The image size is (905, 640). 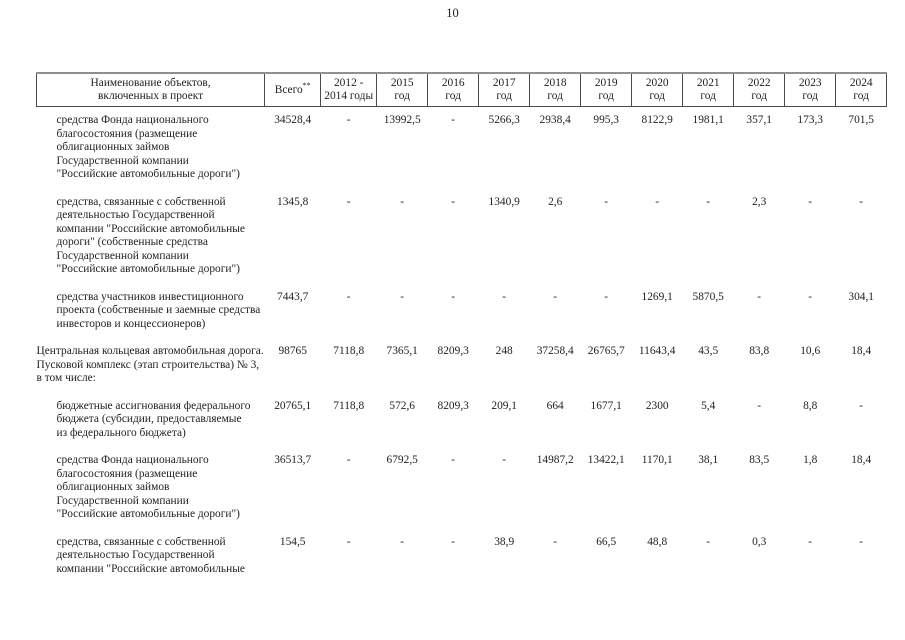 What do you see at coordinates (708, 120) in the screenshot?
I see `value-cell: 1981,1` at bounding box center [708, 120].